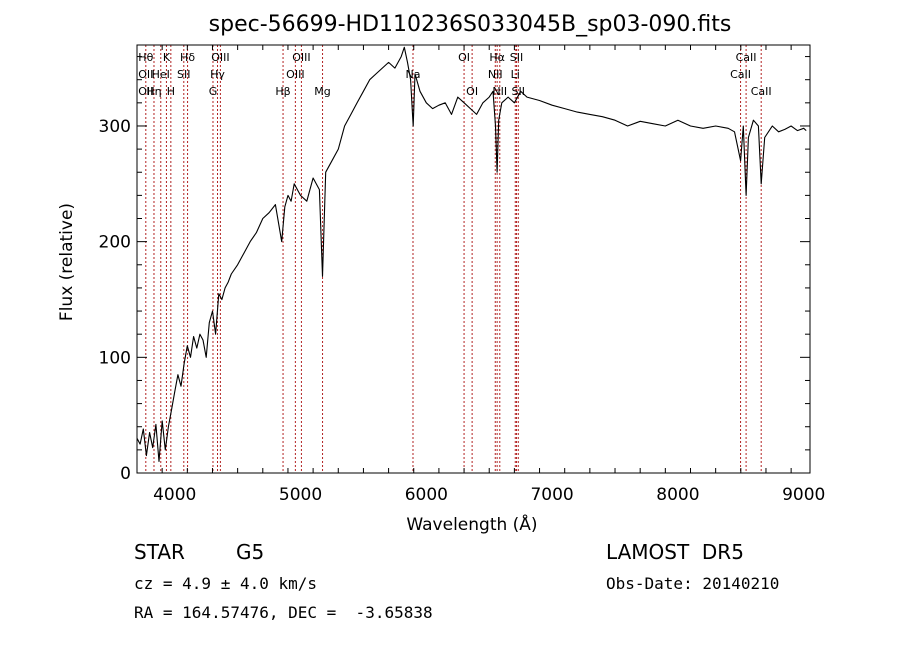 The width and height of the screenshot is (900, 649). I want to click on coordinates: RA = 164.57476, DEC = -3.65838, so click(283, 612).